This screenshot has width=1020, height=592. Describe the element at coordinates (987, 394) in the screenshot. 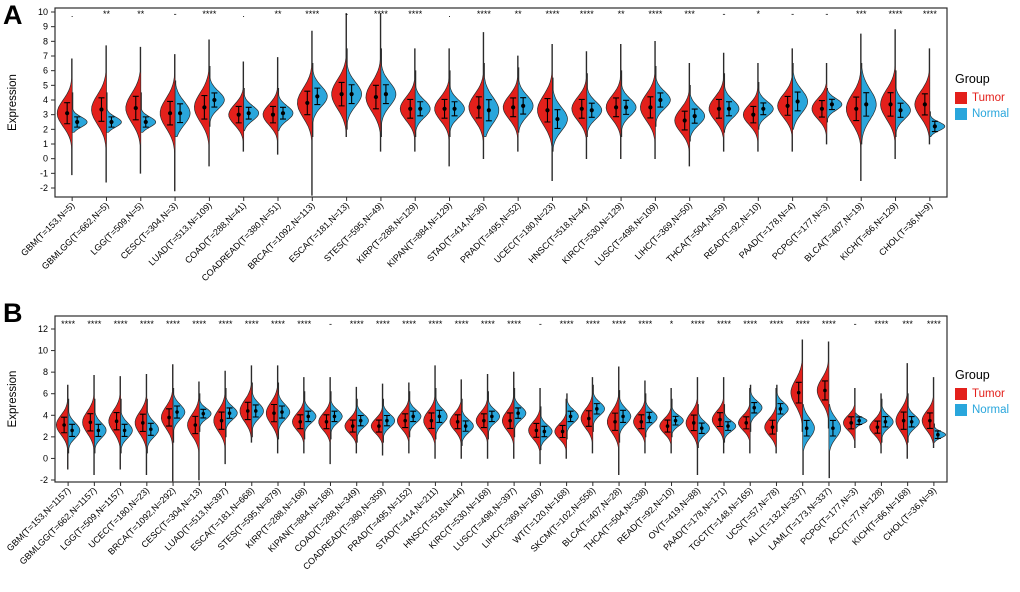

I see `legend-group-panel-b: Group Tumor Normal` at that location.